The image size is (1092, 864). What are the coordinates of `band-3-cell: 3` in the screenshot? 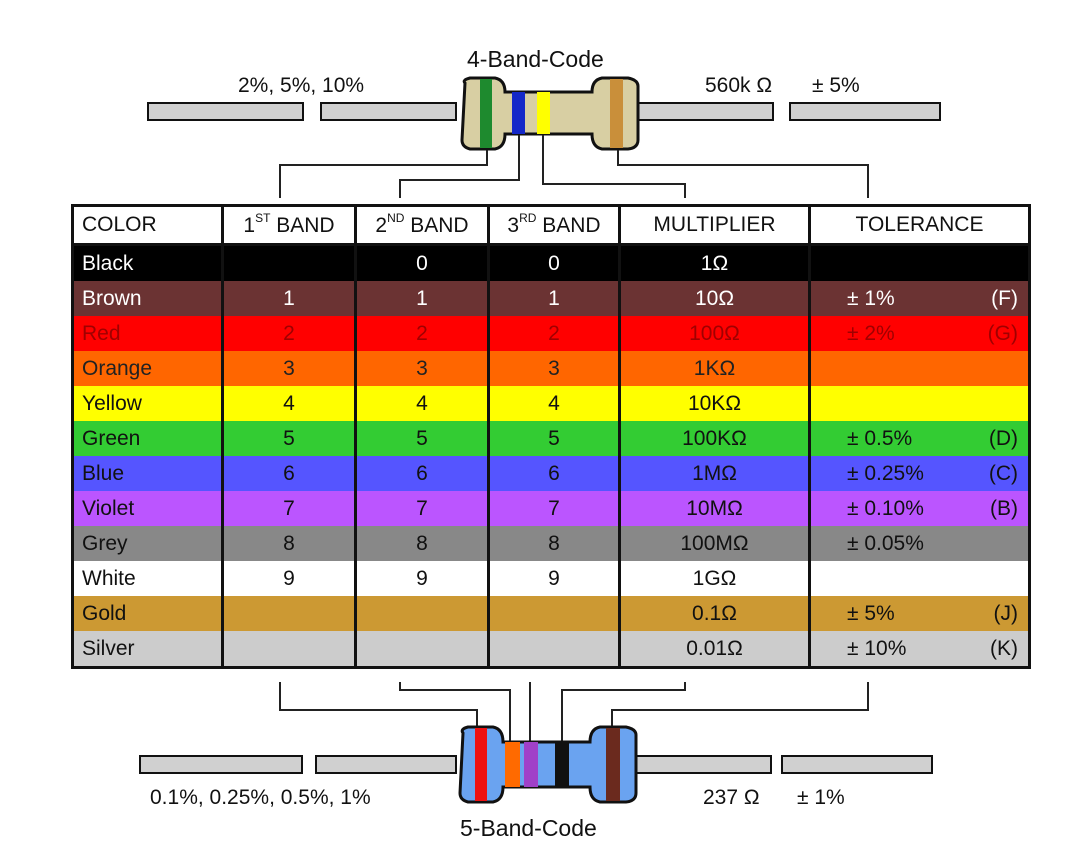 It's located at (553, 368).